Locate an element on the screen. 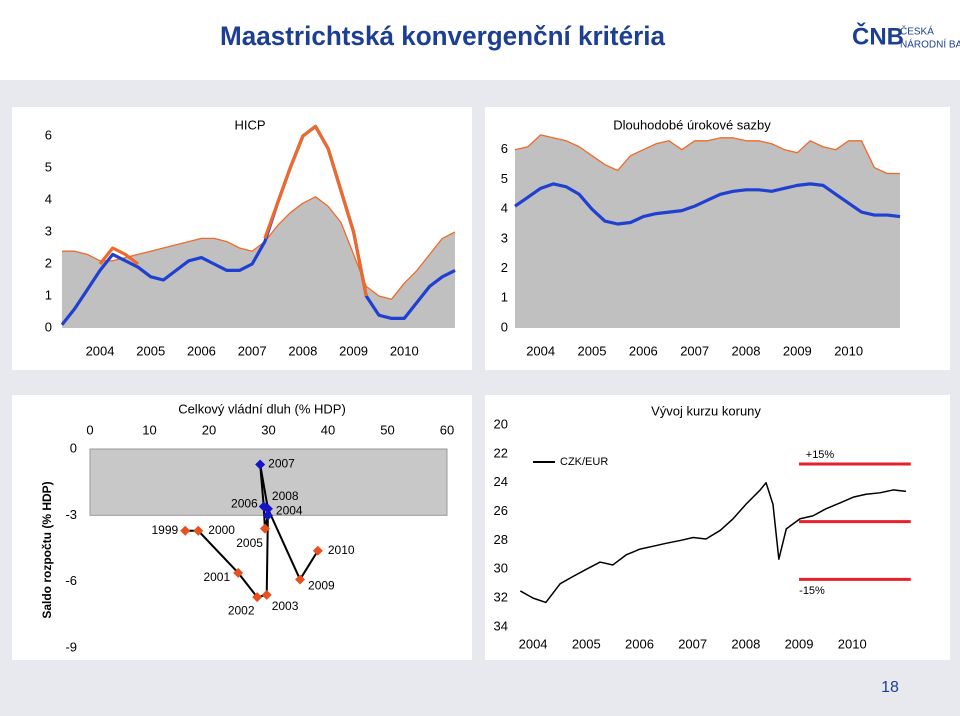 This screenshot has width=960, height=716. chart-title: HICP is located at coordinates (249, 124).